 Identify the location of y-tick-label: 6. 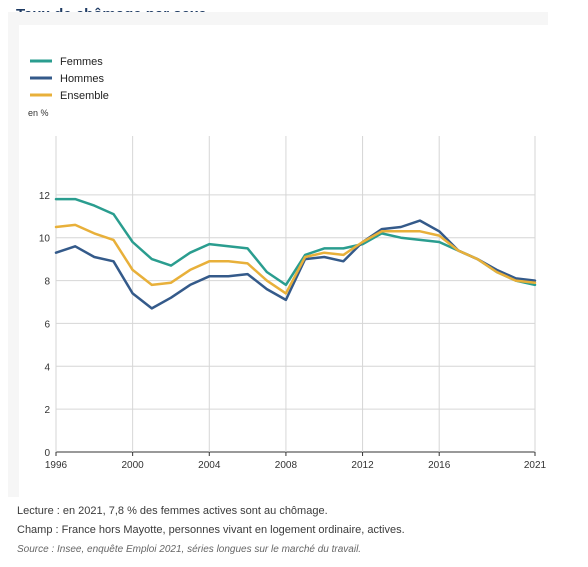
(47, 324).